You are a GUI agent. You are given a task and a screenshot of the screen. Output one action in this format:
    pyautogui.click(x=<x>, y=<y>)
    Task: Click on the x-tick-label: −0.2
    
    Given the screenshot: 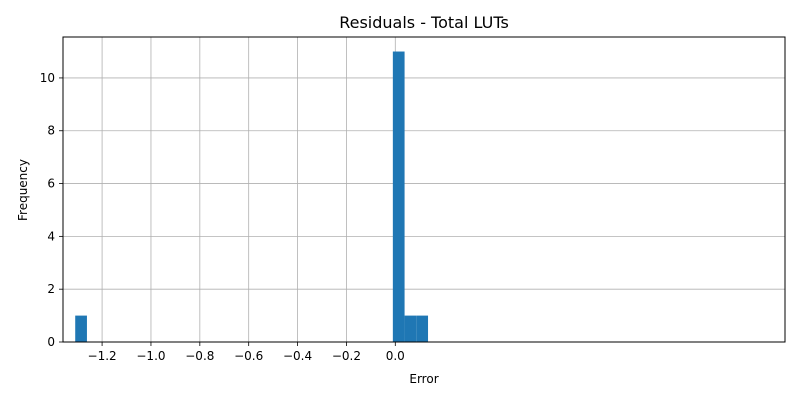 What is the action you would take?
    pyautogui.click(x=346, y=356)
    